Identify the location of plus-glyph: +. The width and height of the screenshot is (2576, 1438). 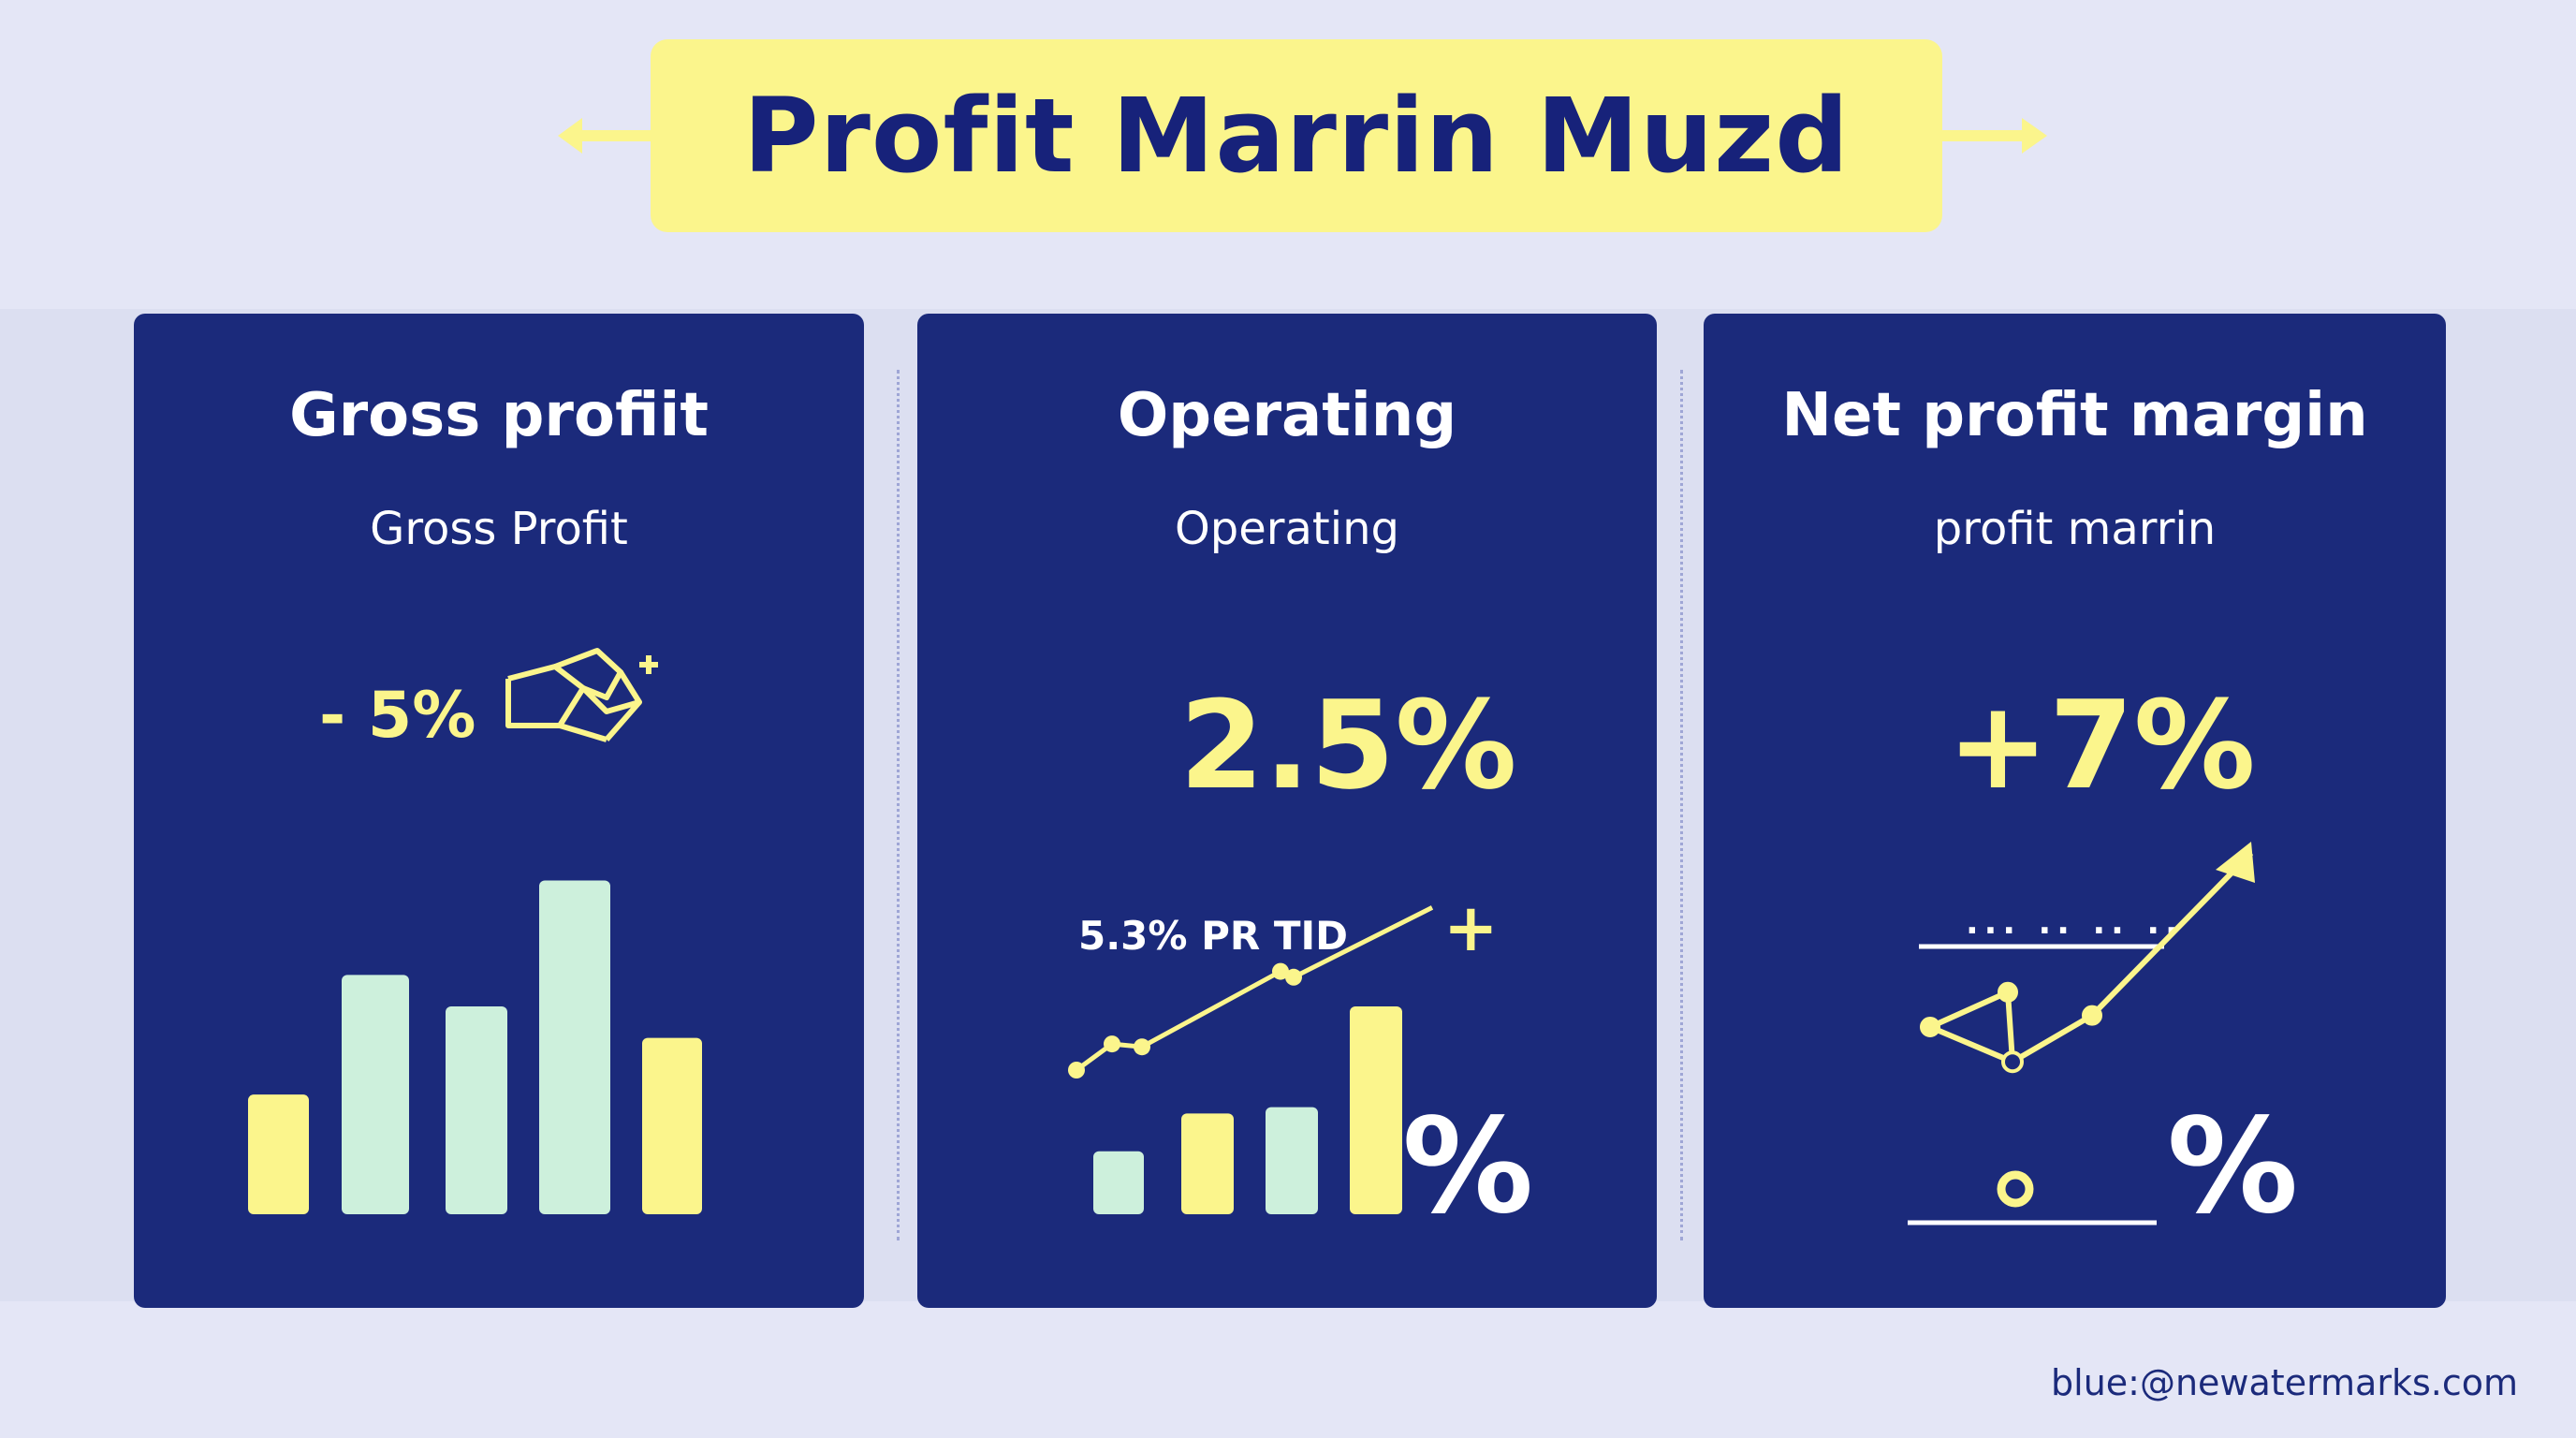
(1471, 927).